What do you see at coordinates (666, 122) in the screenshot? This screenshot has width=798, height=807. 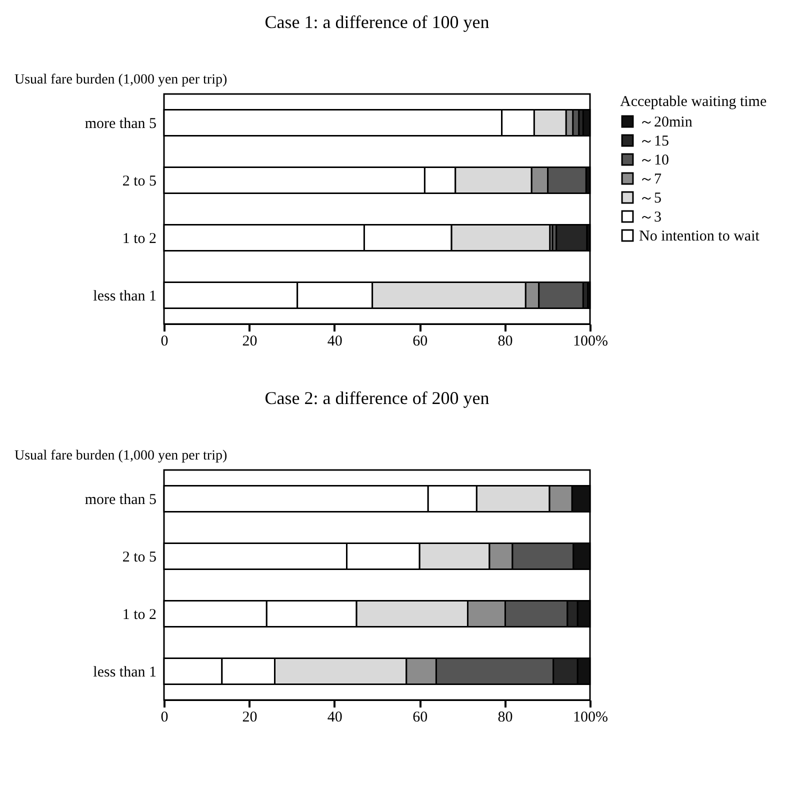 I see `legend-label: ～20min` at bounding box center [666, 122].